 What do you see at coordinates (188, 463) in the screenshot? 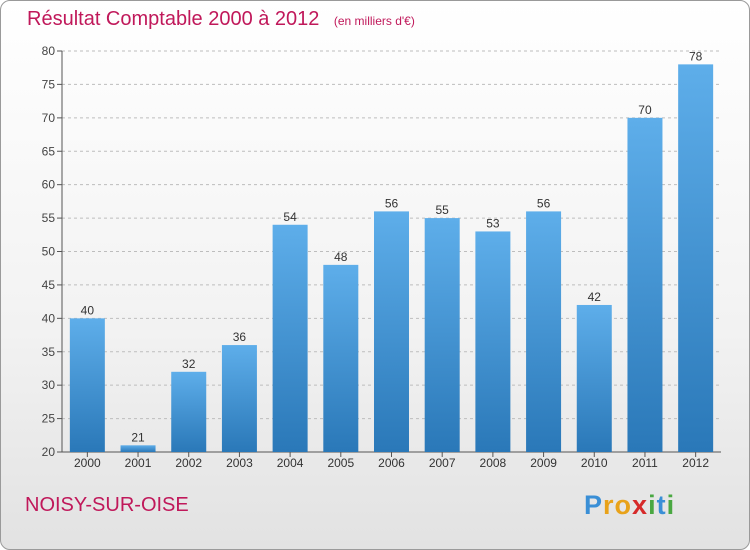
I see `x-tick-label-2002: 2002` at bounding box center [188, 463].